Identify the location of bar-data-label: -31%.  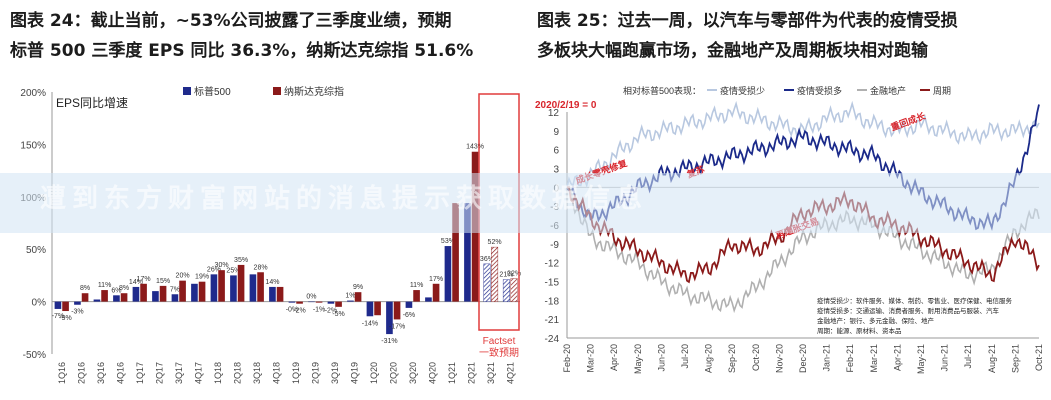
(389, 341).